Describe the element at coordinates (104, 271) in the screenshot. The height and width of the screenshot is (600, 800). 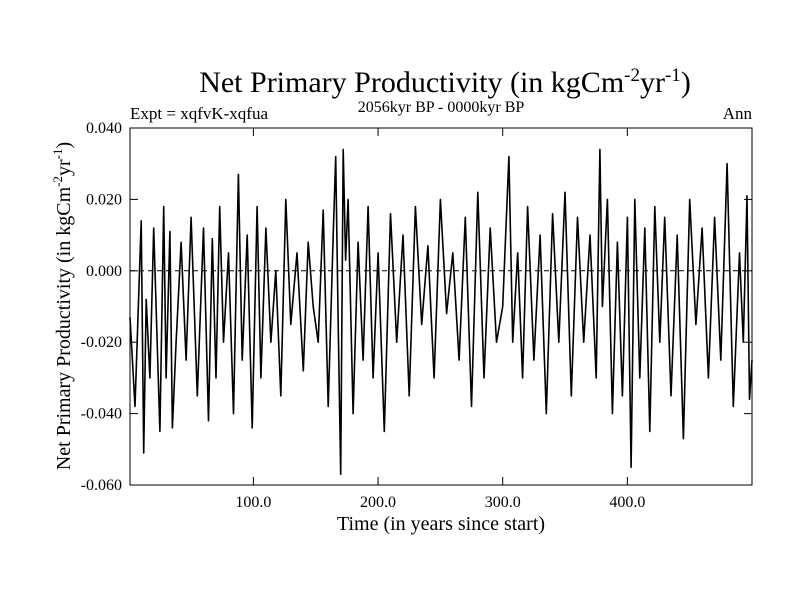
I see `y-tick-label: 0.000` at that location.